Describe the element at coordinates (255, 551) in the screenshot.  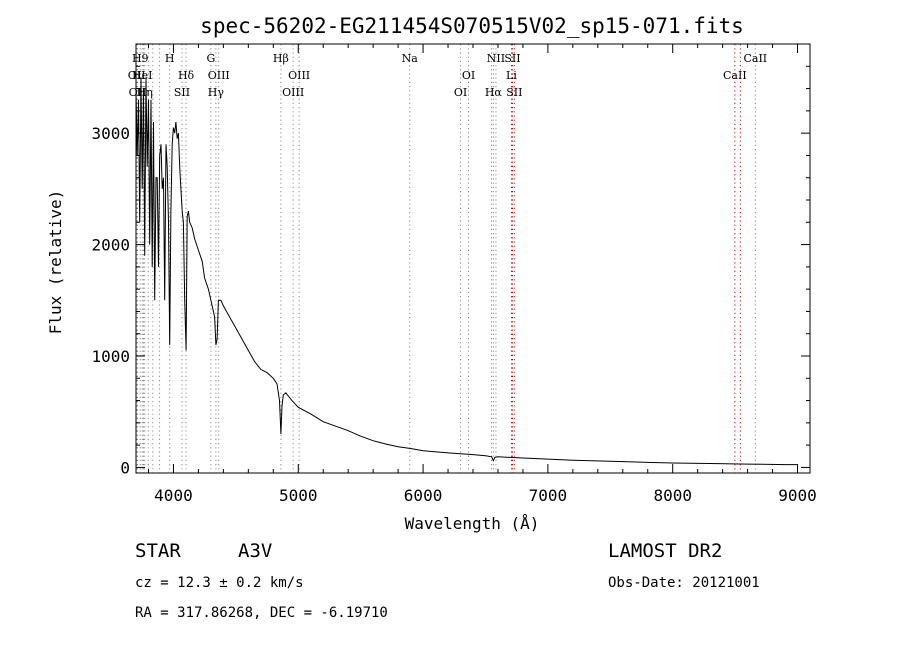
I see `spectral-subclass: A3V` at that location.